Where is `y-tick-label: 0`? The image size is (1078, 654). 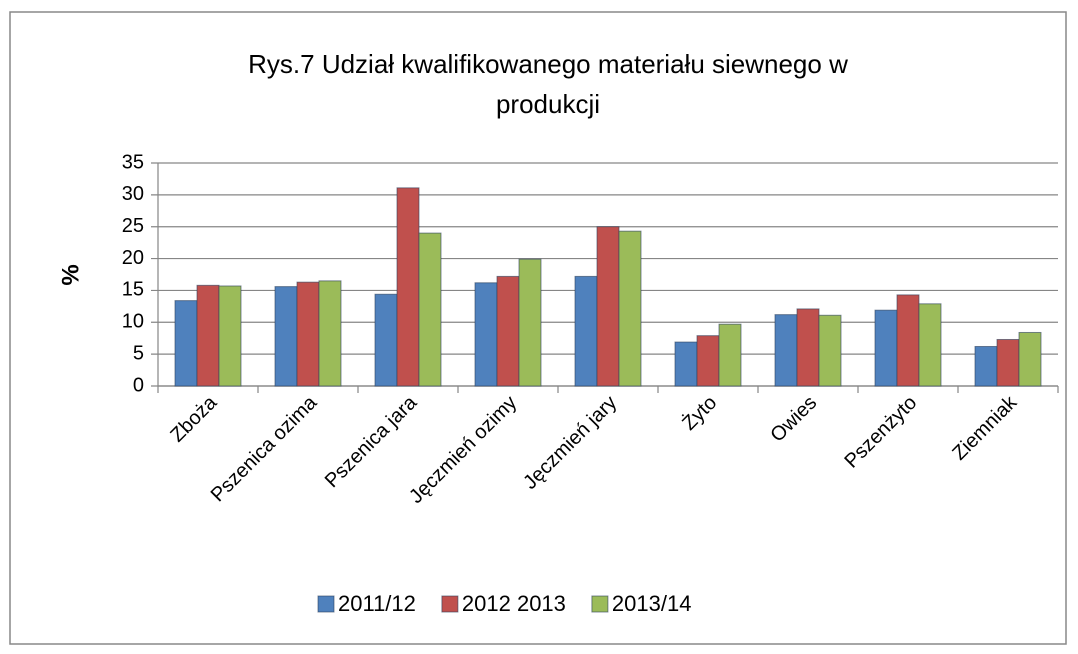 y-tick-label: 0 is located at coordinates (138, 385).